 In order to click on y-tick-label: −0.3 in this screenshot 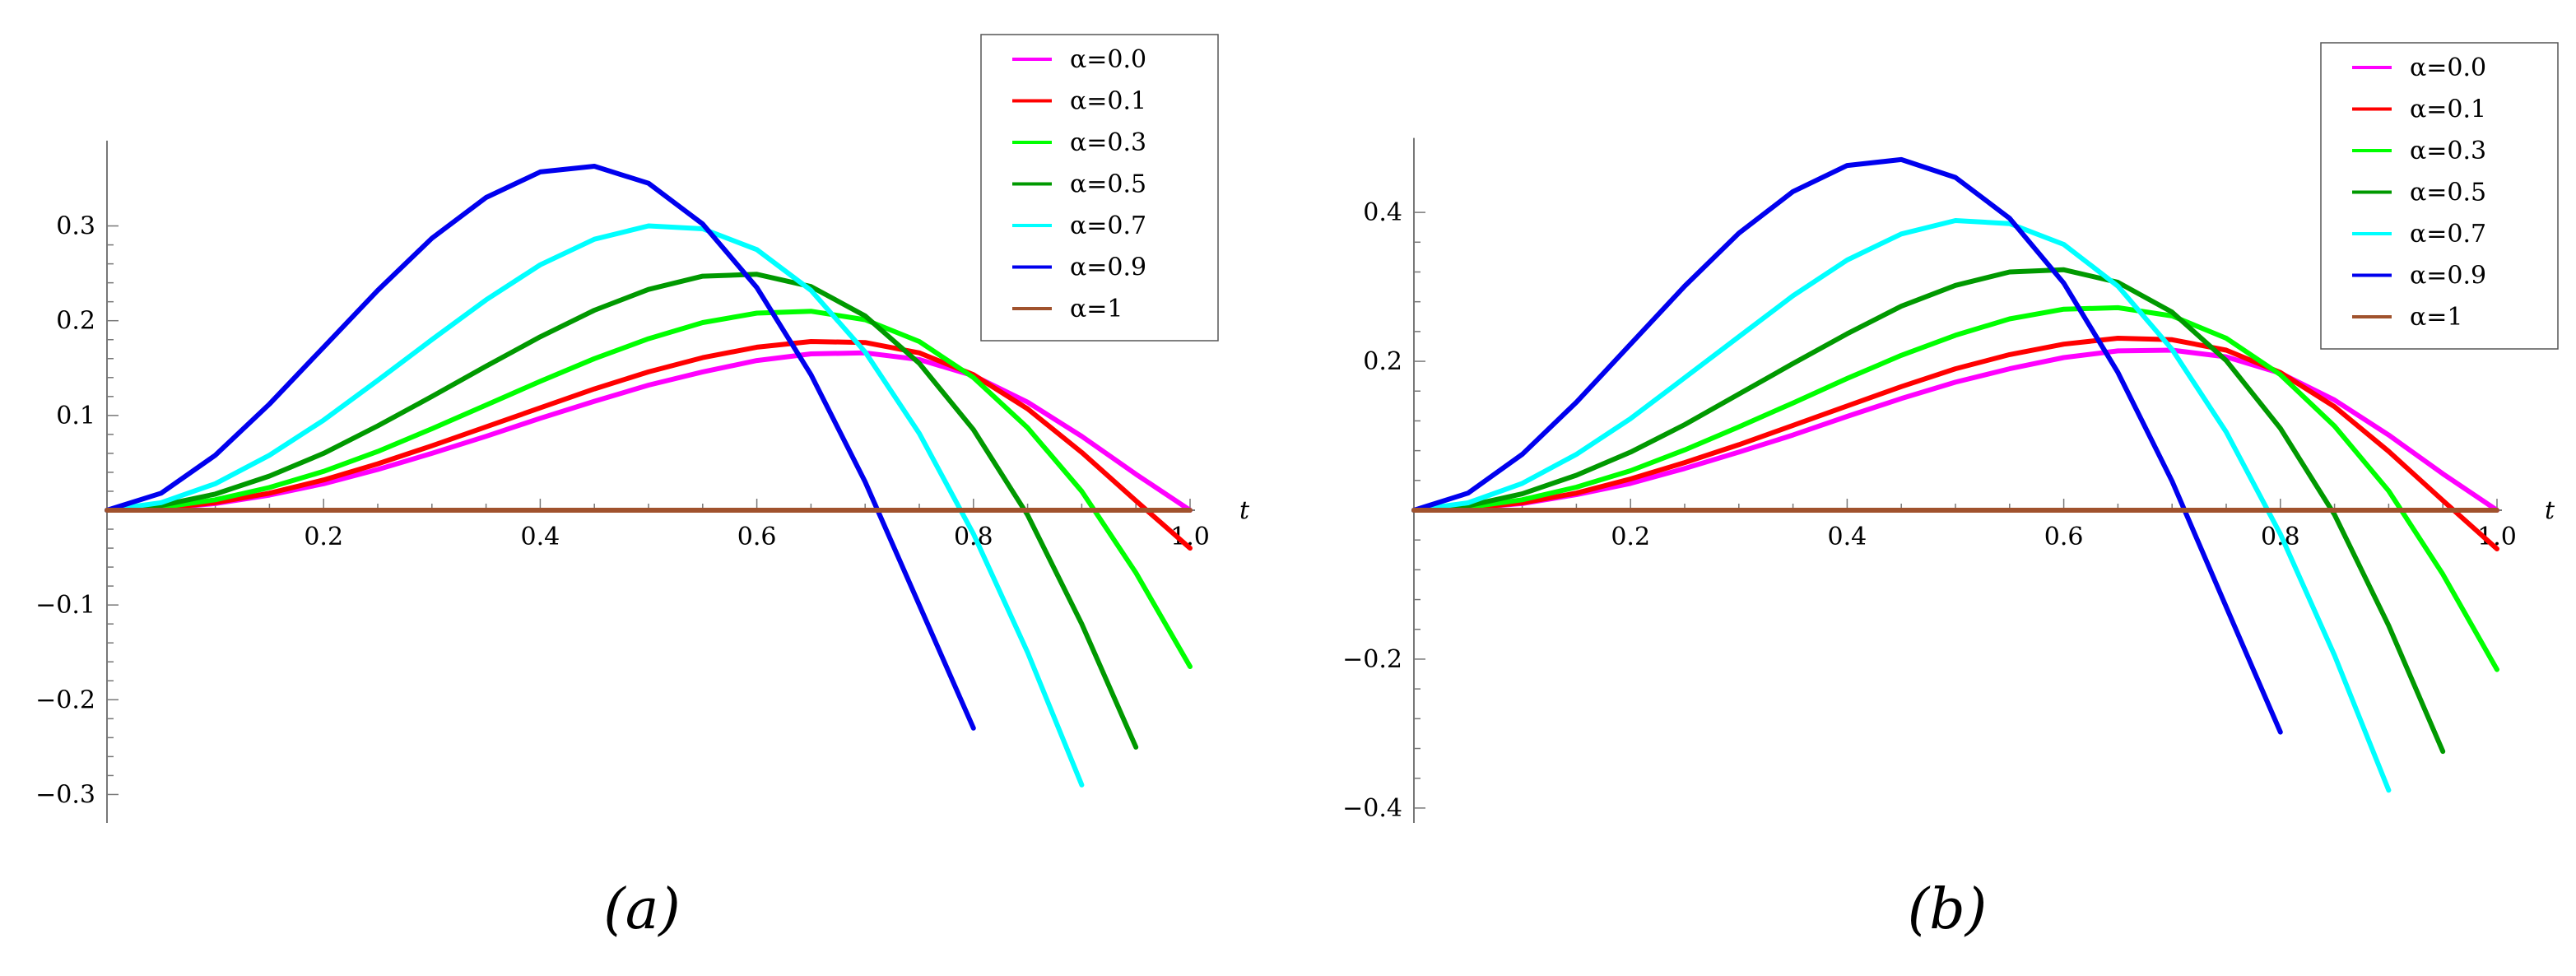, I will do `click(65, 794)`.